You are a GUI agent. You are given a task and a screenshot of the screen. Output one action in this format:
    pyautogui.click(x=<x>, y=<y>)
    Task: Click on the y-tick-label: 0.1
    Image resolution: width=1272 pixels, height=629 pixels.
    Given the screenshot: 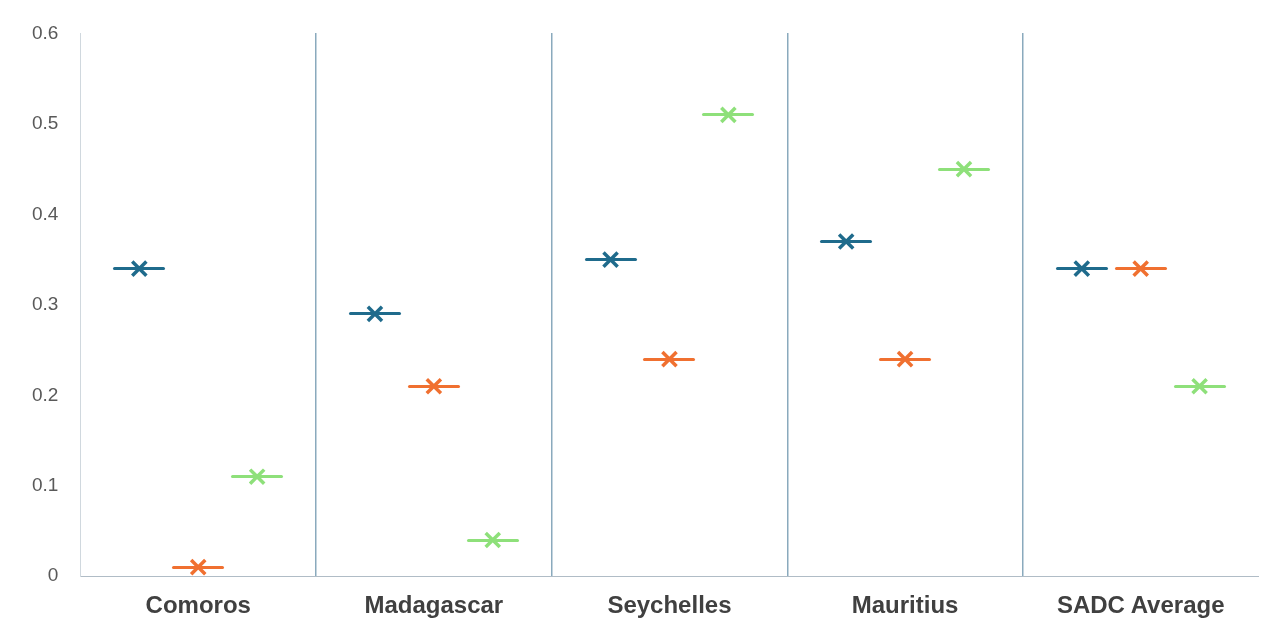 What is the action you would take?
    pyautogui.click(x=45, y=484)
    